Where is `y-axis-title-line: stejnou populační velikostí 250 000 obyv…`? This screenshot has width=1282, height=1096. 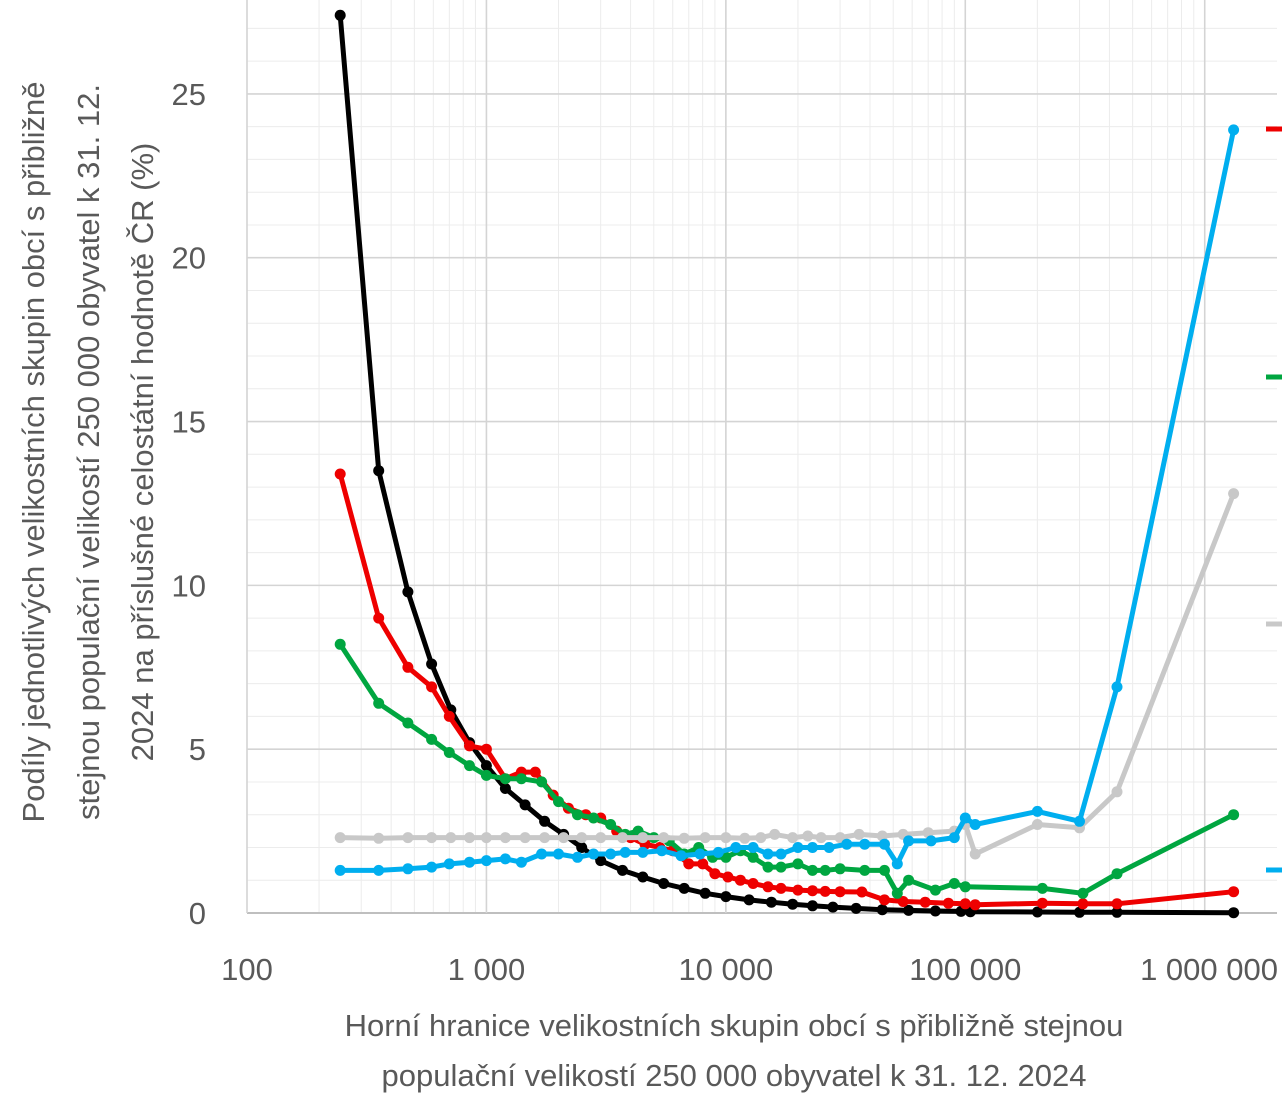 y-axis-title-line: stejnou populační velikostí 250 000 obyv… is located at coordinates (88, 452).